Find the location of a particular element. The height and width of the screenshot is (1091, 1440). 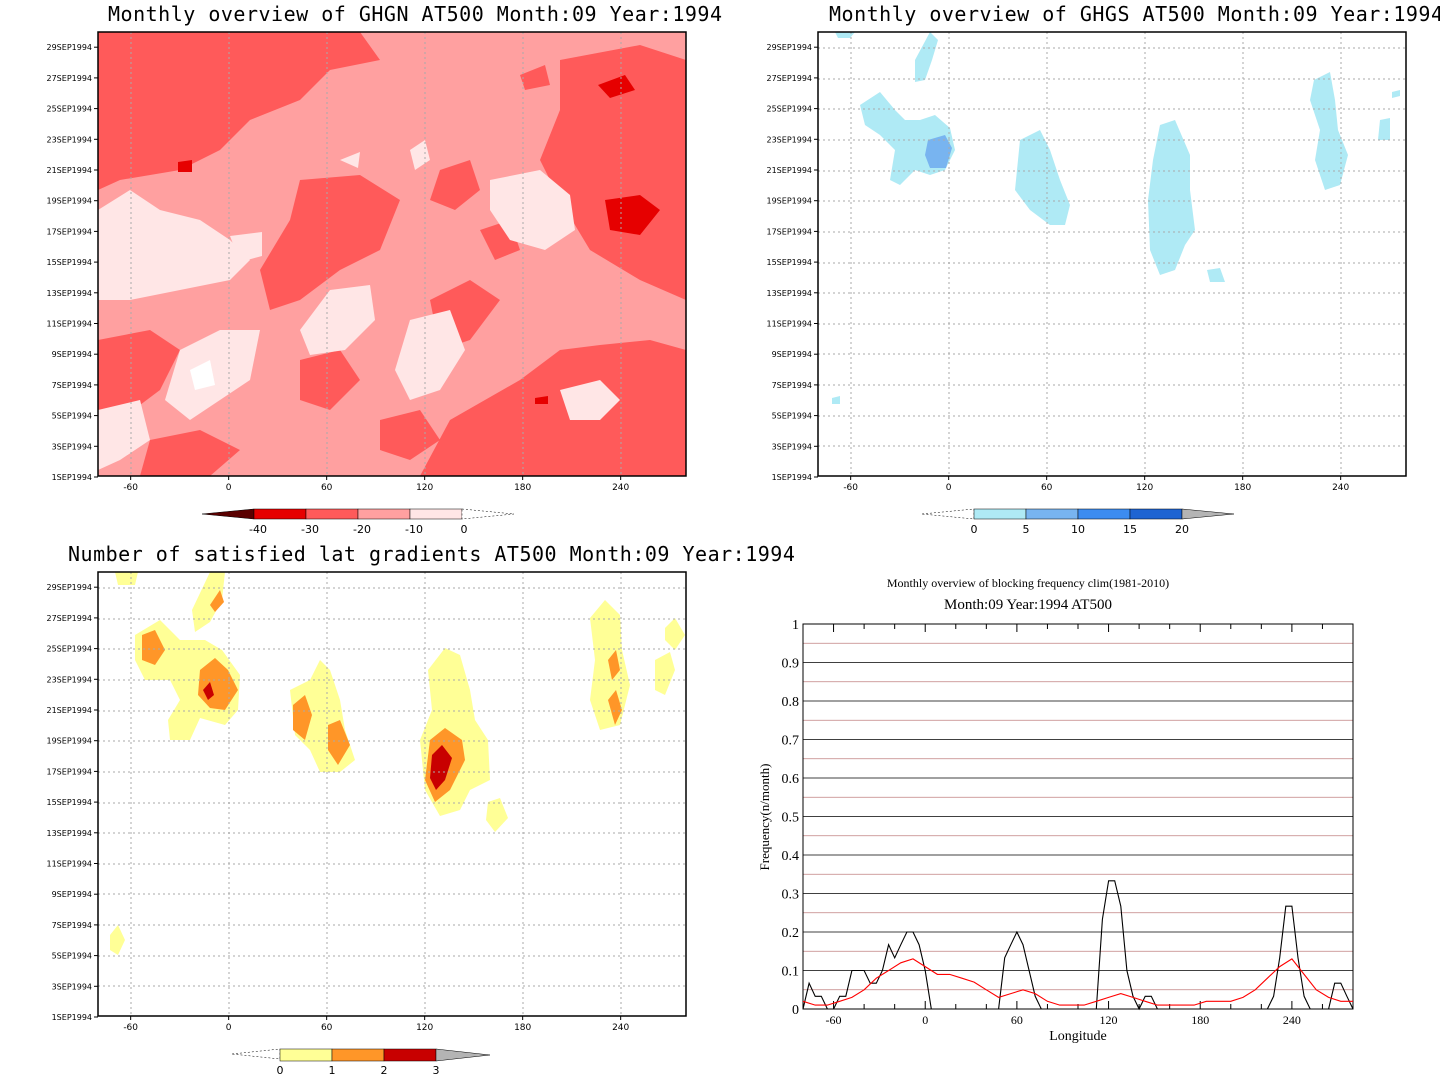

ghgs-y-tick-label: 21SEP1994 is located at coordinates (790, 170).